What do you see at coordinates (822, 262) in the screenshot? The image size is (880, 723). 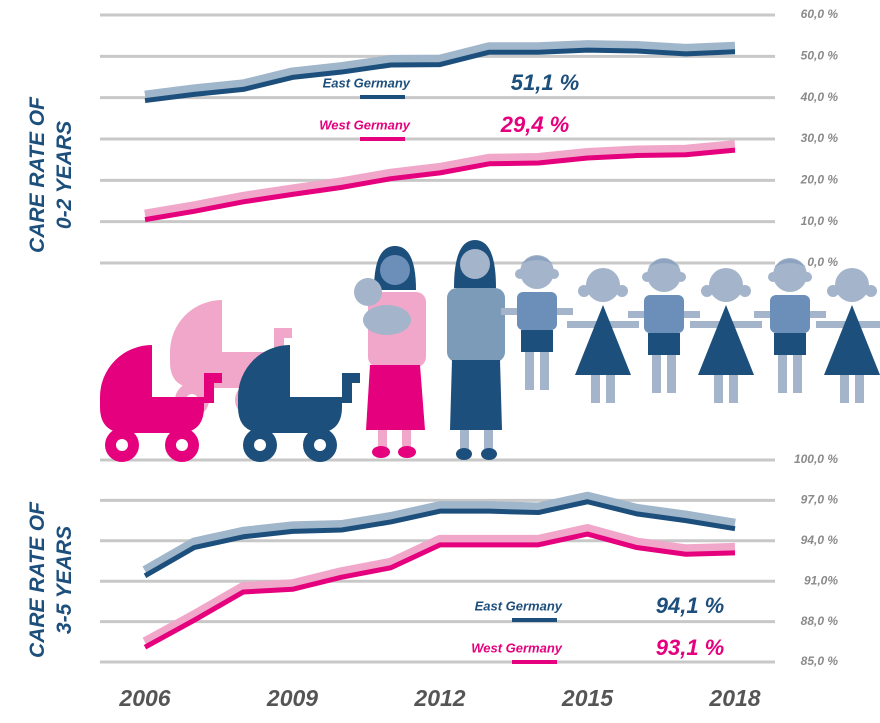 I see `y-tick-label: 0,0 %` at bounding box center [822, 262].